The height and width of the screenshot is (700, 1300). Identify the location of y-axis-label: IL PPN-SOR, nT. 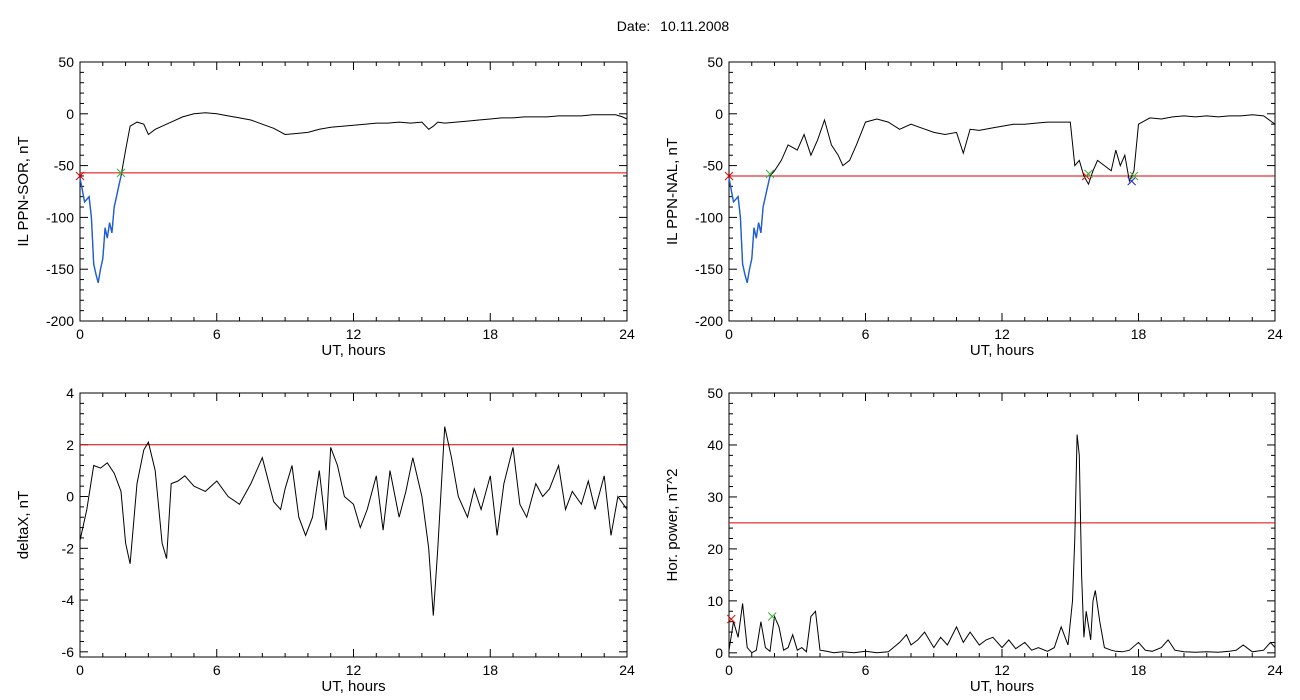
(23, 191).